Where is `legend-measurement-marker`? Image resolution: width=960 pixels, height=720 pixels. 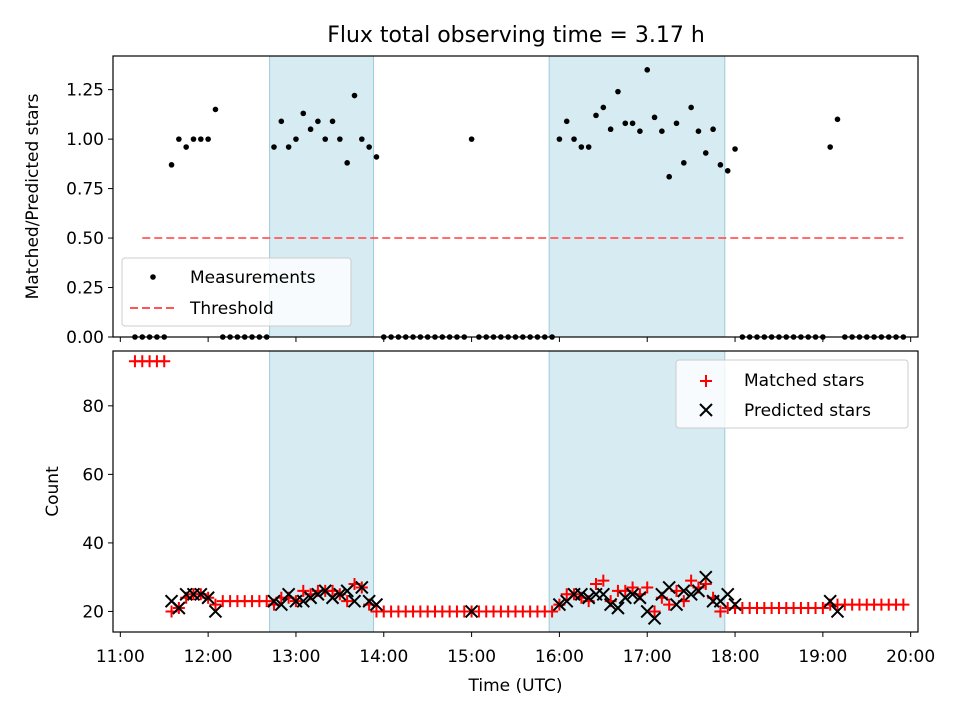 legend-measurement-marker is located at coordinates (153, 277).